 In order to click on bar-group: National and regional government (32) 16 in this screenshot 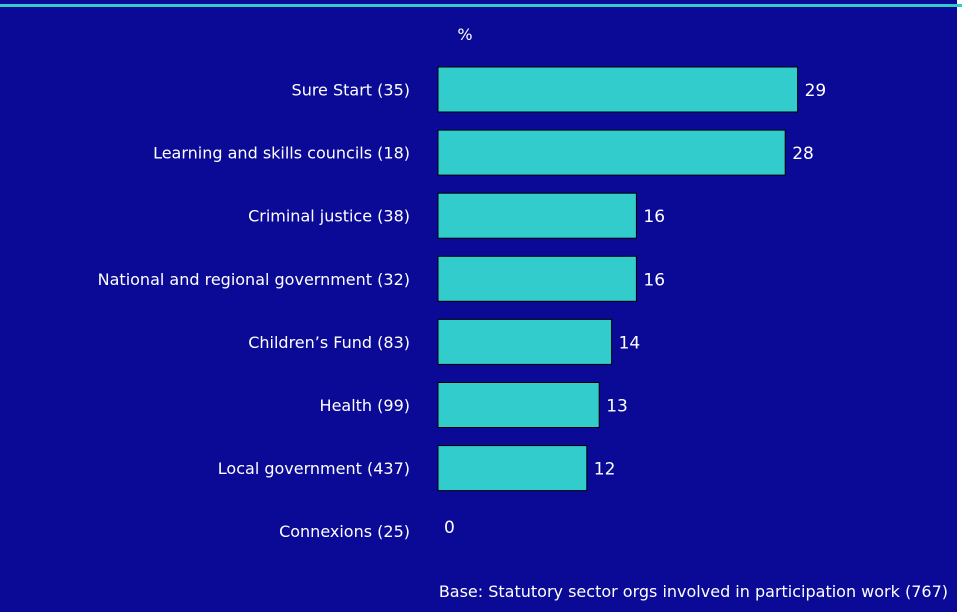, I will do `click(381, 278)`.